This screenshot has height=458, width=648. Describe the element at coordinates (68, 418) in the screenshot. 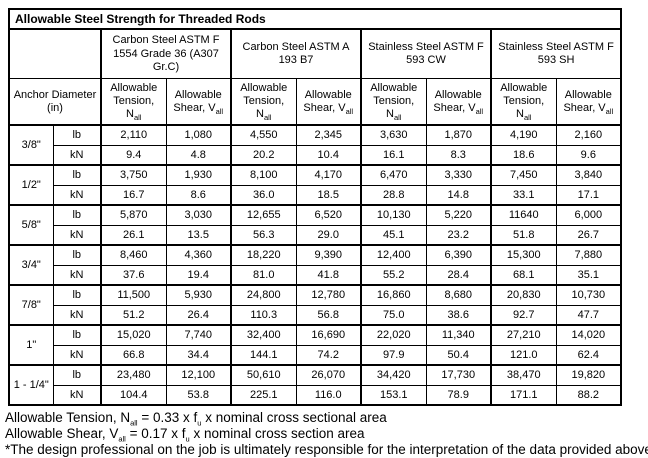

I see `footnote-text: Allowable Tension, N` at that location.